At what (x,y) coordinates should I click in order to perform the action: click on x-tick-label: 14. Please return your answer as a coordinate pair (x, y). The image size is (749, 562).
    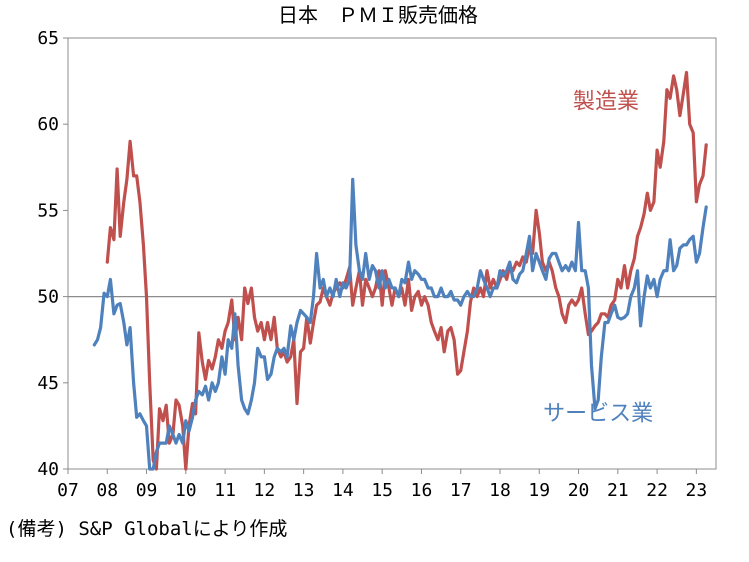
    Looking at the image, I should click on (343, 490).